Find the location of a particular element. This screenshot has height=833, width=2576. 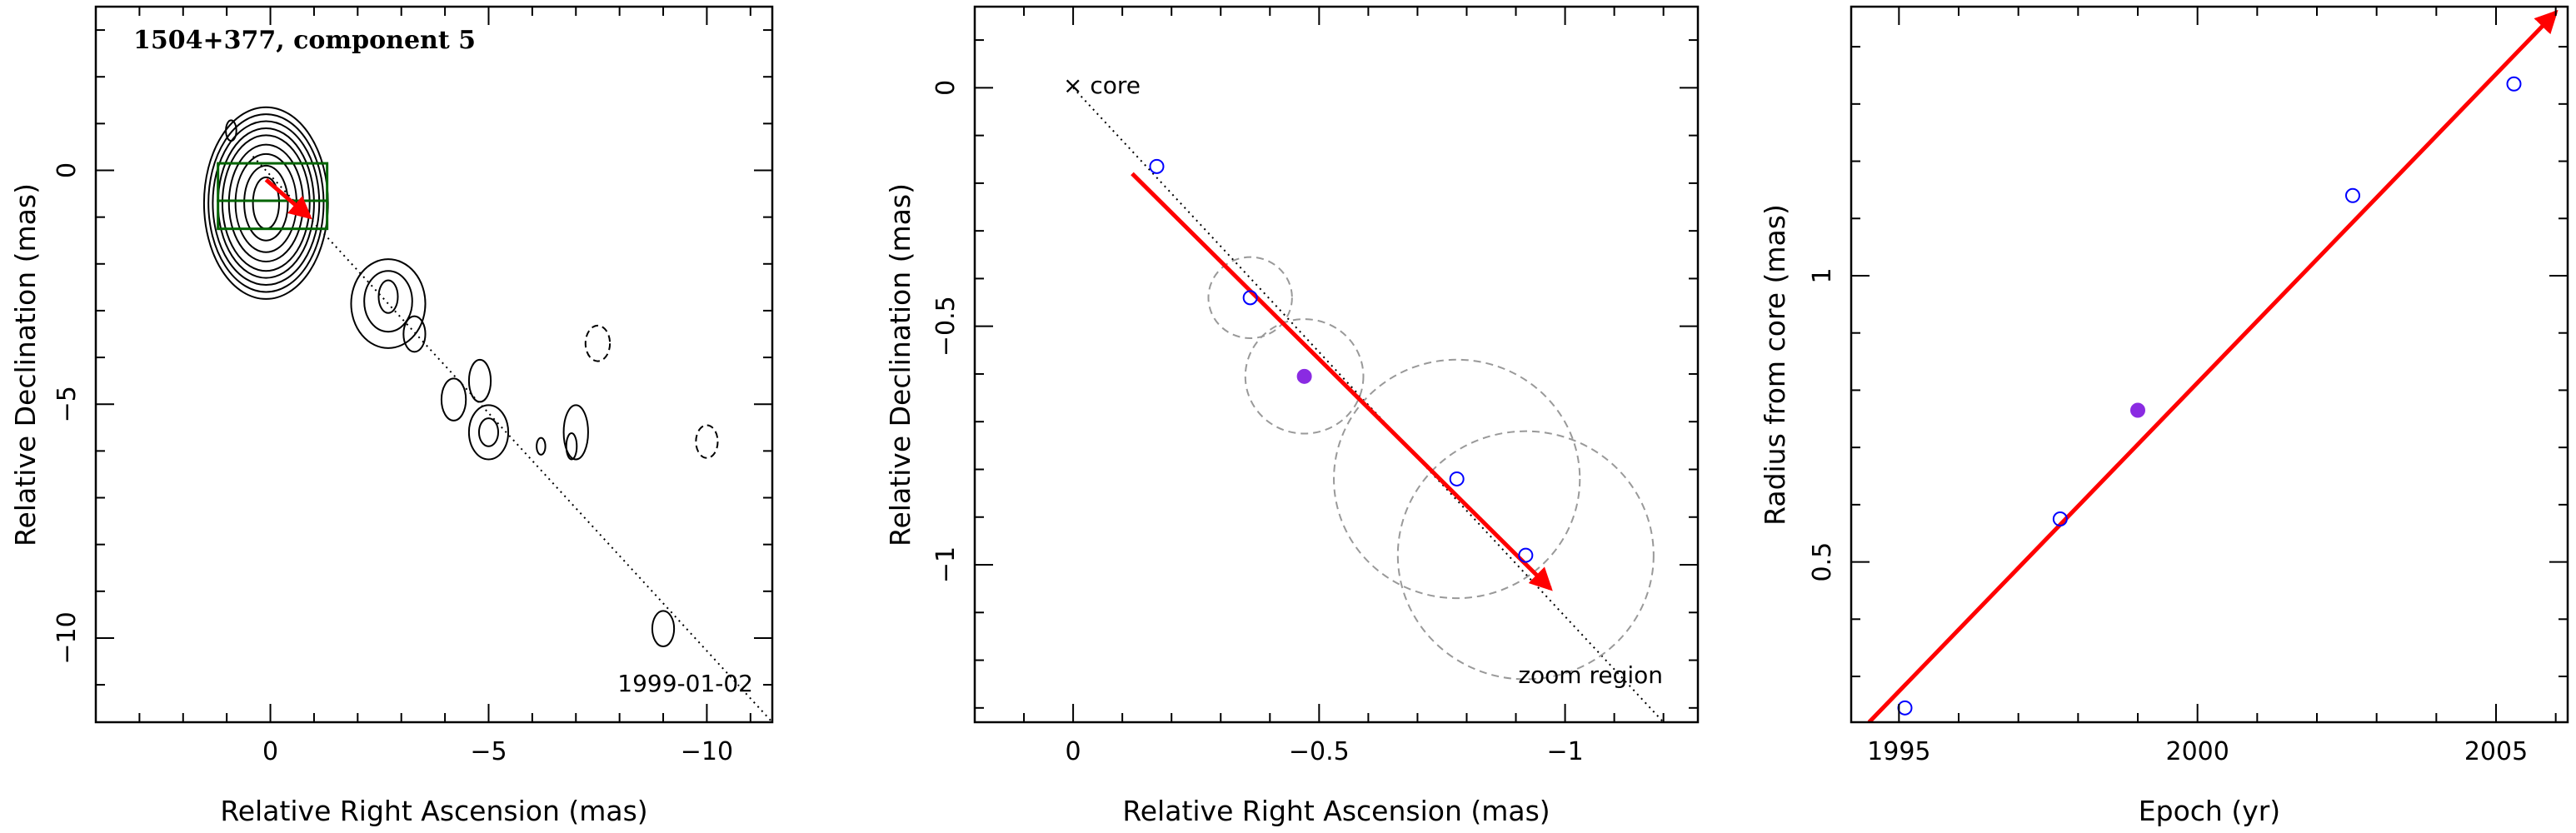

panel-2-x-tick-label: −0.5 is located at coordinates (1319, 751).